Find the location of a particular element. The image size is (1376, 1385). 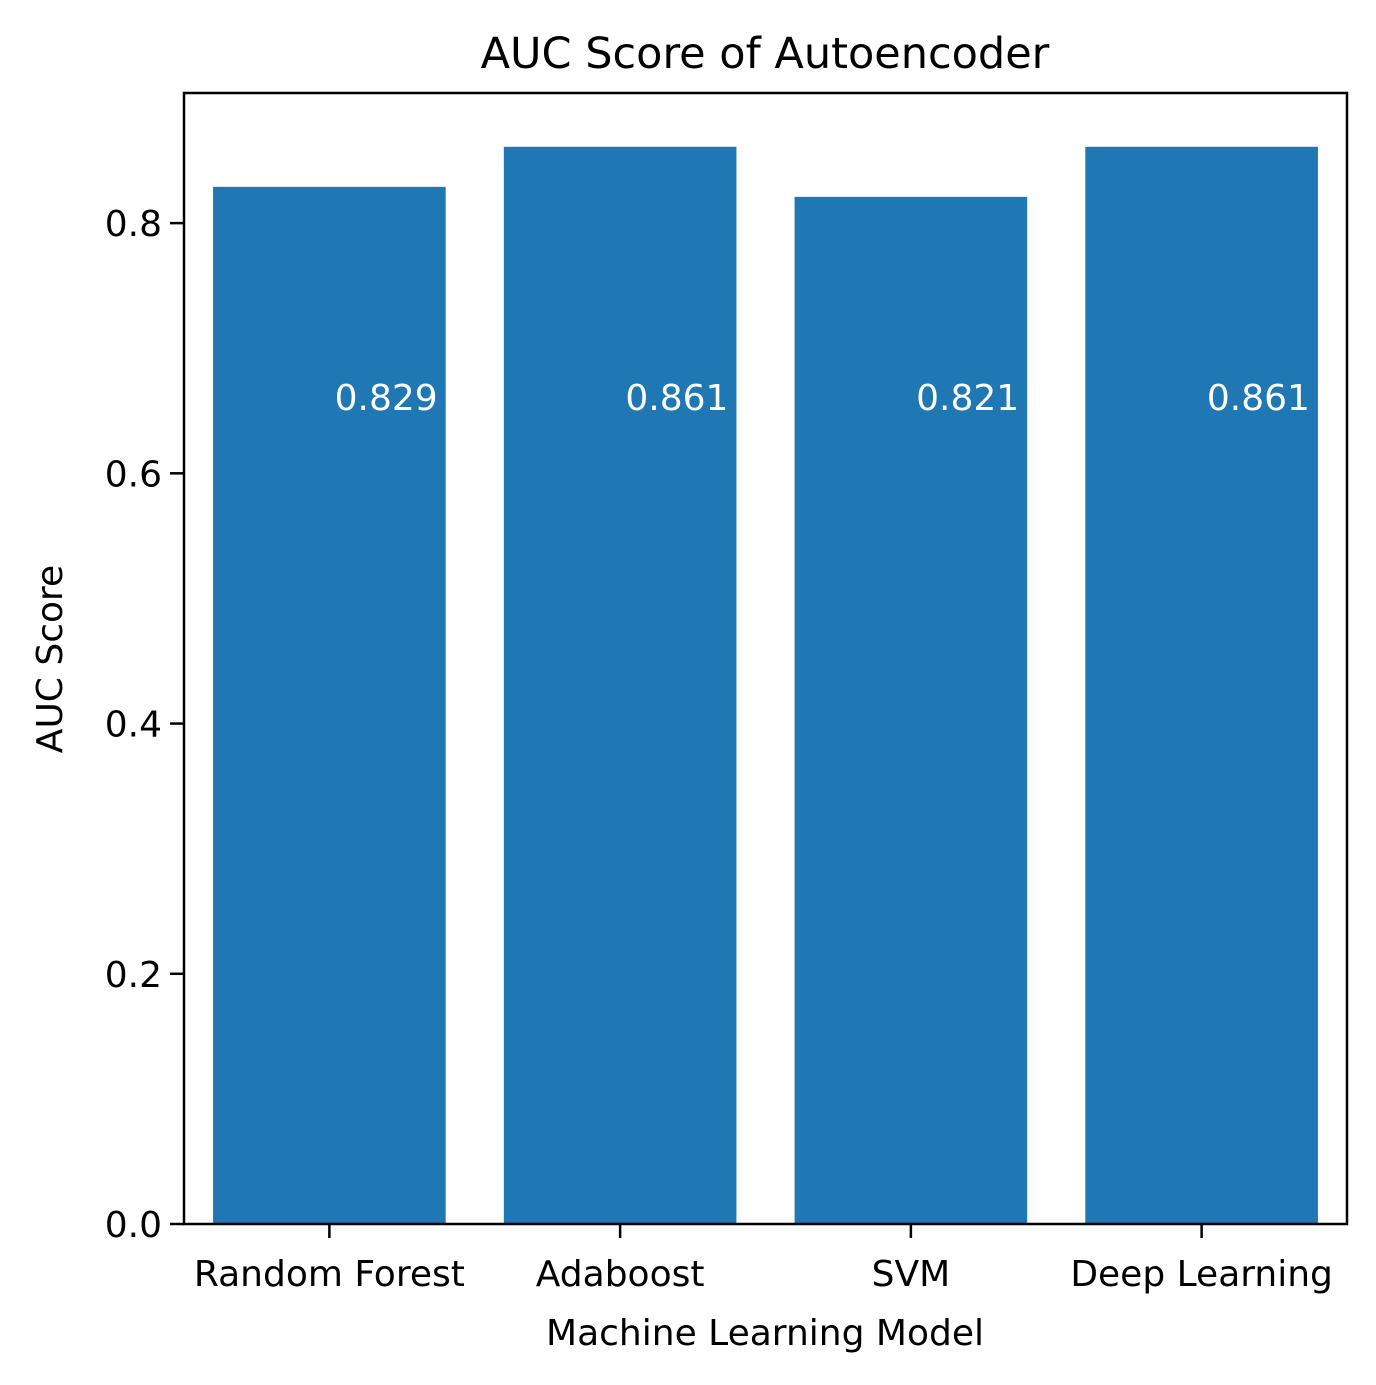

value-label: 0.829 is located at coordinates (386, 398).